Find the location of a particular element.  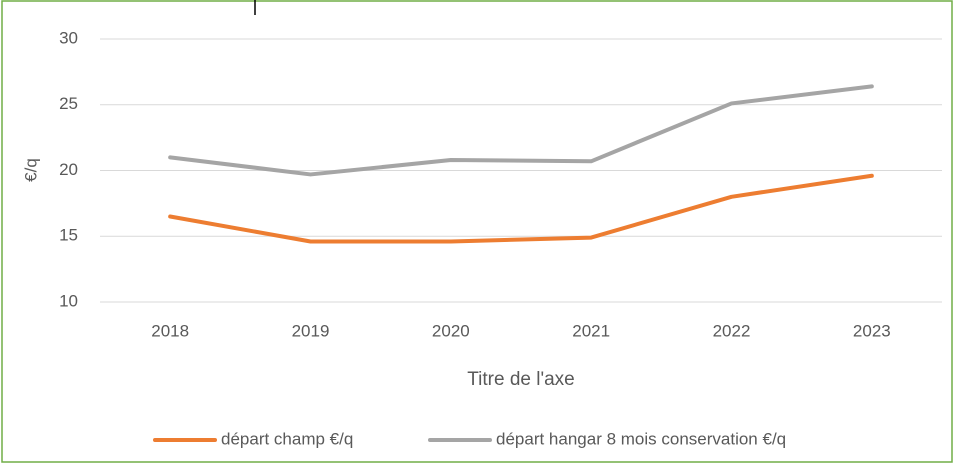

x-tick-label: 2019 is located at coordinates (311, 330).